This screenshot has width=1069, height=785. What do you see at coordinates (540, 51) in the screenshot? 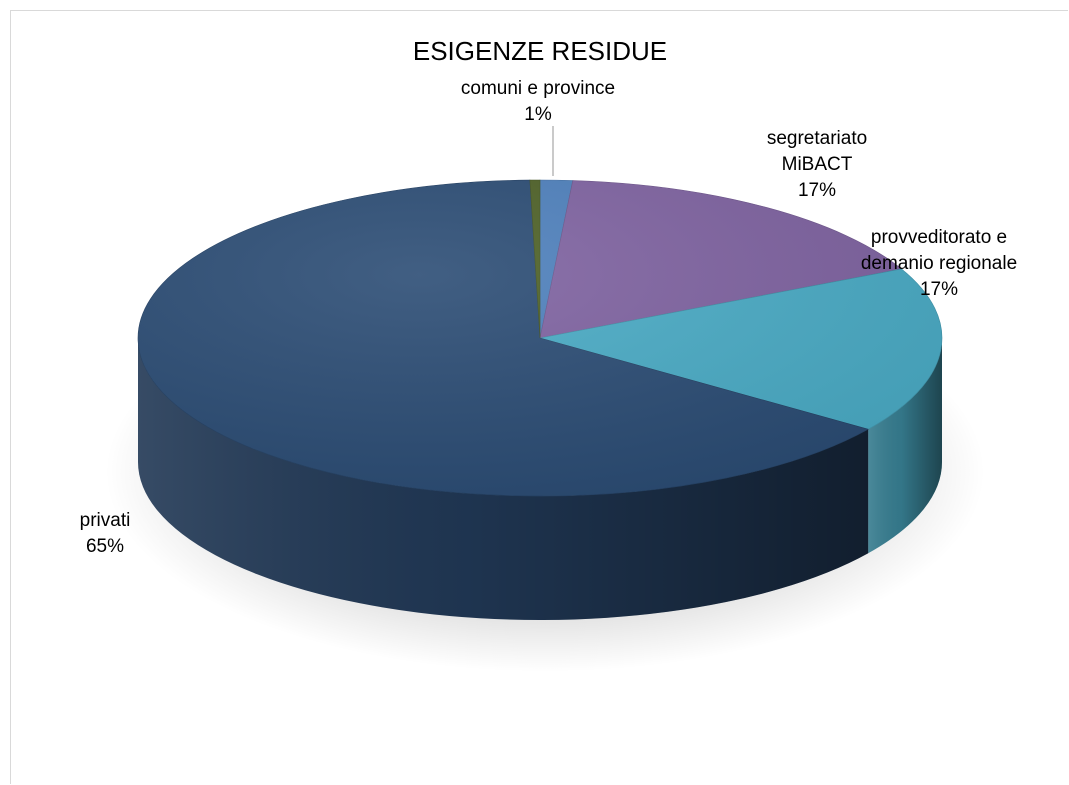
I see `chart-title: ESIGENZE RESIDUE` at bounding box center [540, 51].